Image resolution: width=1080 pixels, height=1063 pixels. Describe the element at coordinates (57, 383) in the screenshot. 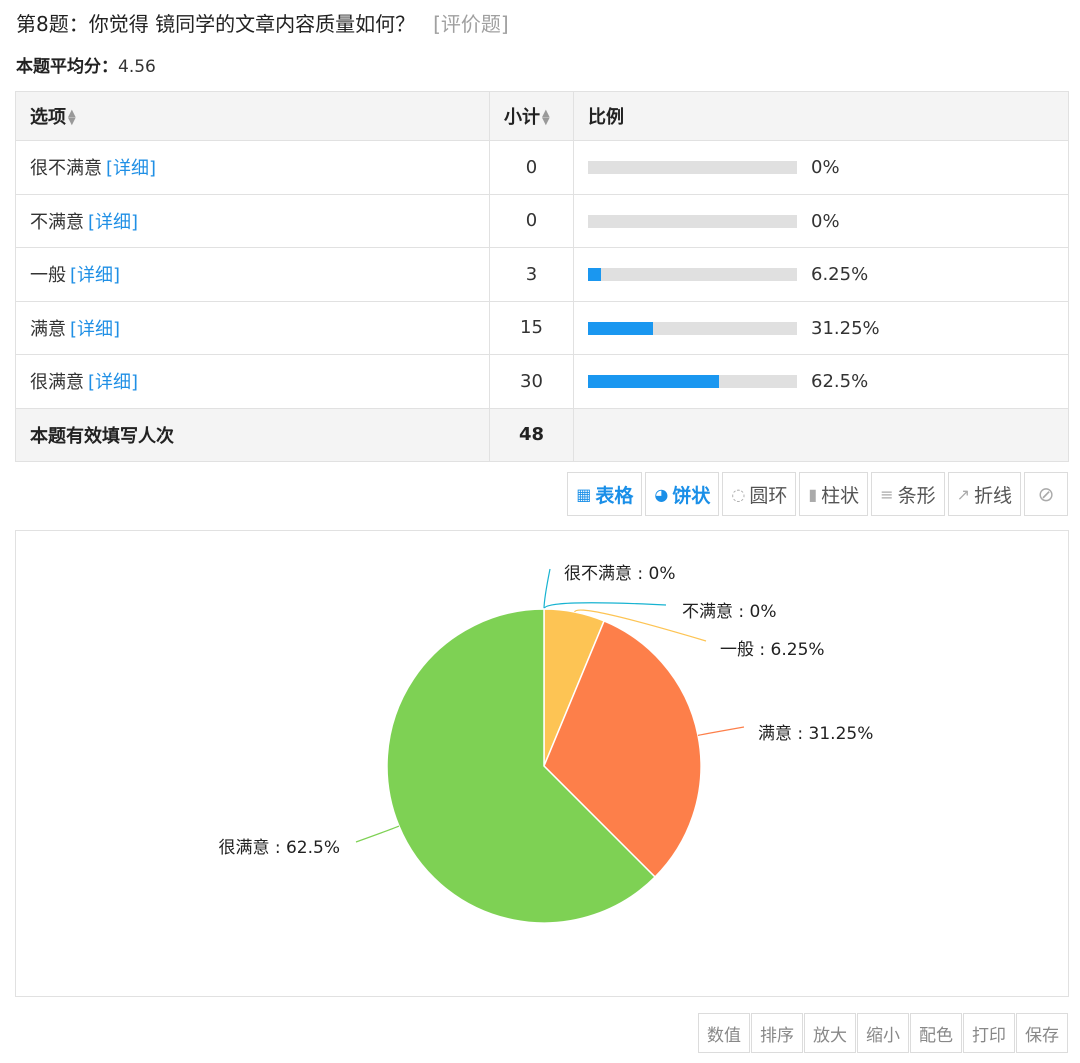

I see `option-label: 很满意` at that location.